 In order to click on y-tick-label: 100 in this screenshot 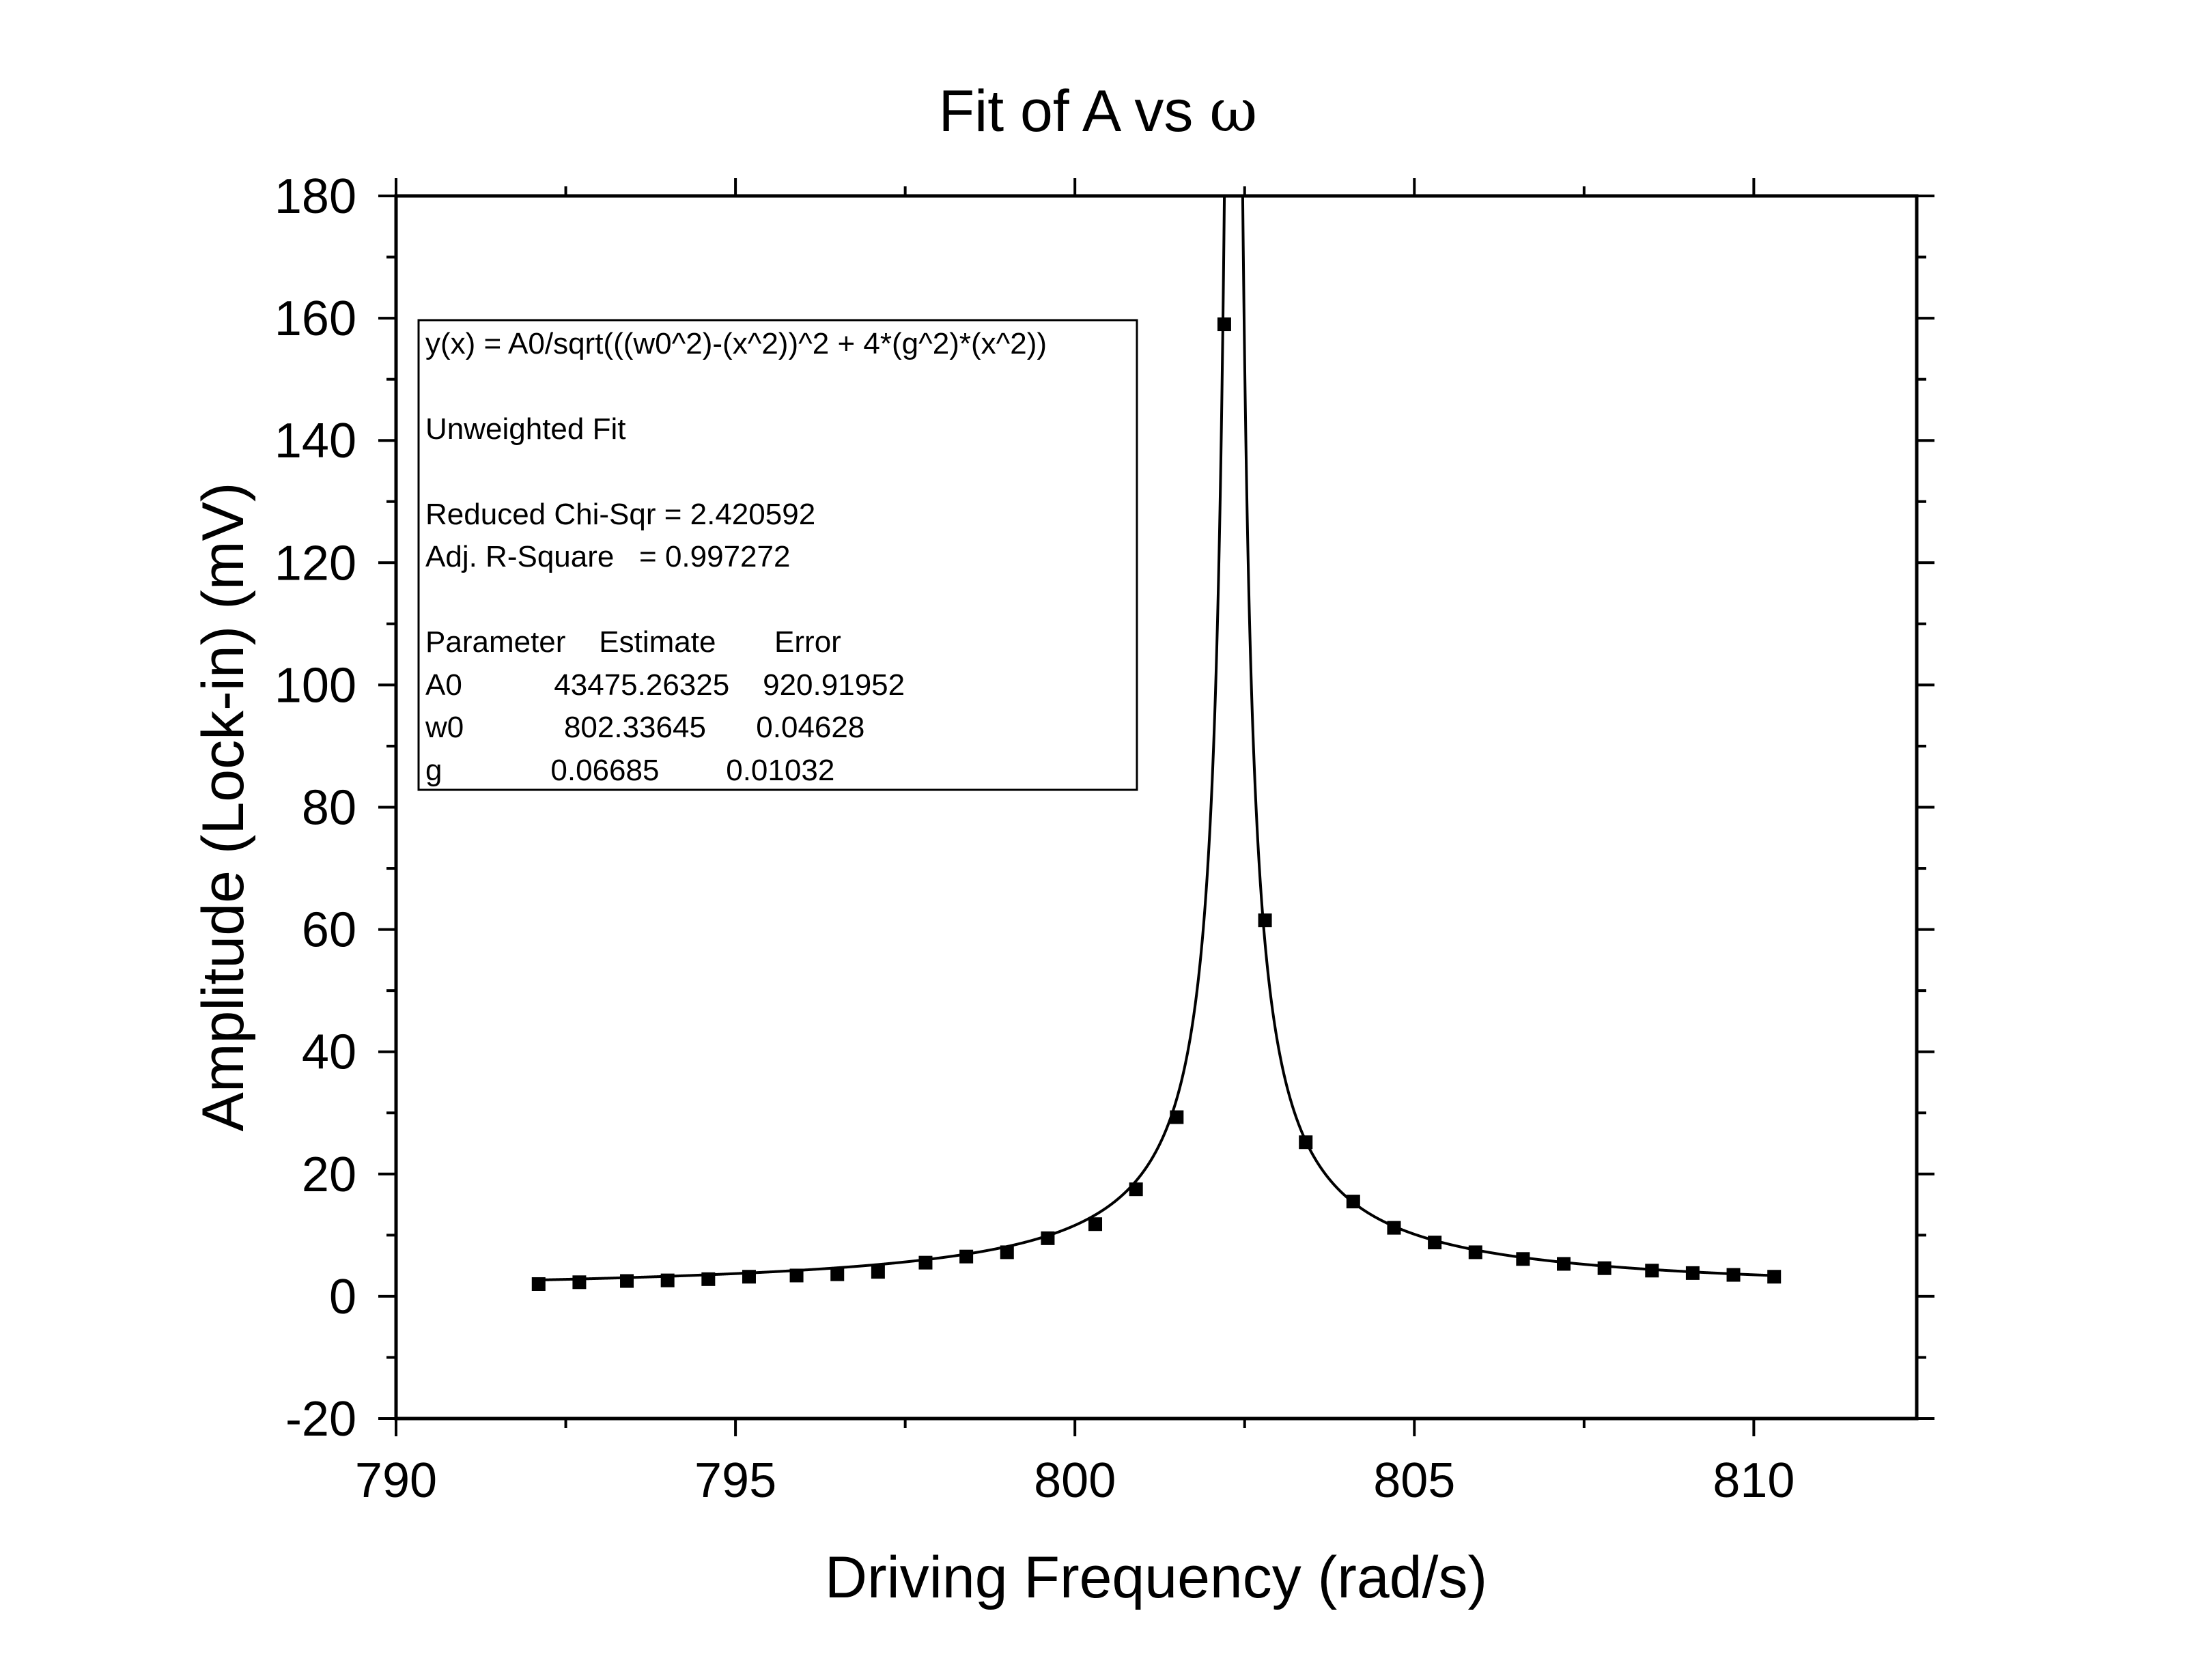, I will do `click(315, 685)`.